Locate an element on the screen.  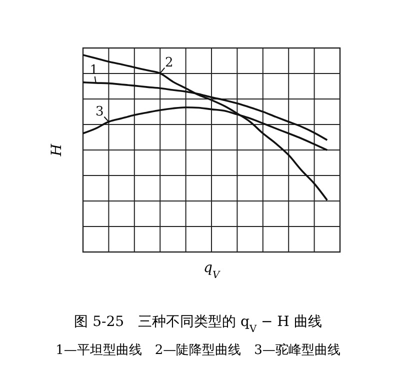
series-label: 3 is located at coordinates (100, 112).